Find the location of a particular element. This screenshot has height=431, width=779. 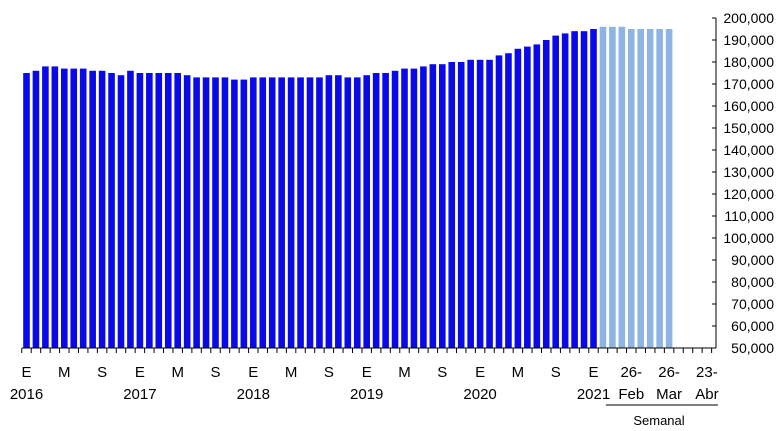

y-tick-label: 200,000 is located at coordinates (748, 18).